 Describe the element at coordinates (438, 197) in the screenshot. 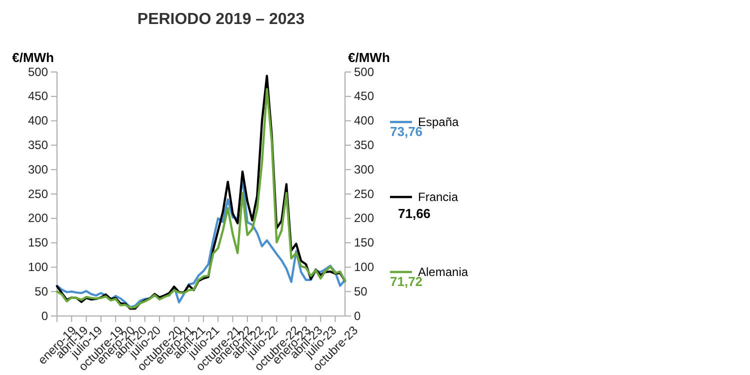

I see `legend-label: Francia` at that location.